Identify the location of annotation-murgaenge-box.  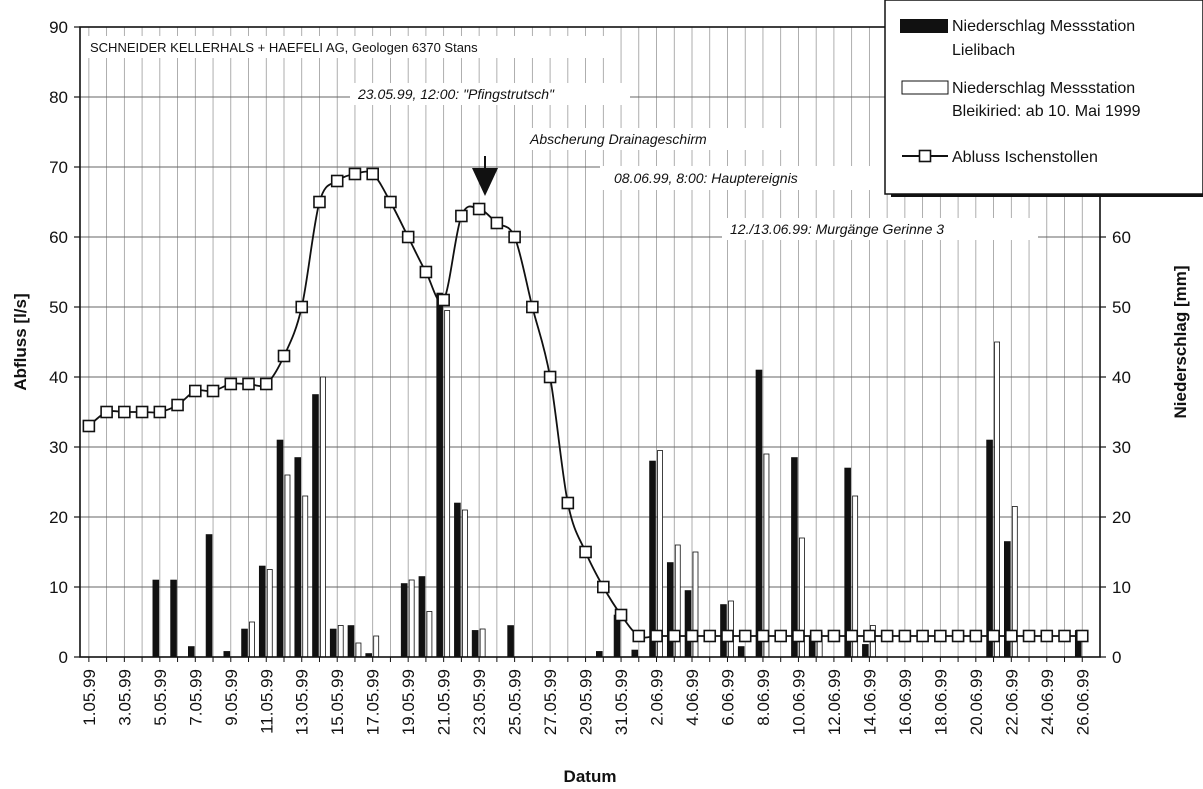
(880, 229).